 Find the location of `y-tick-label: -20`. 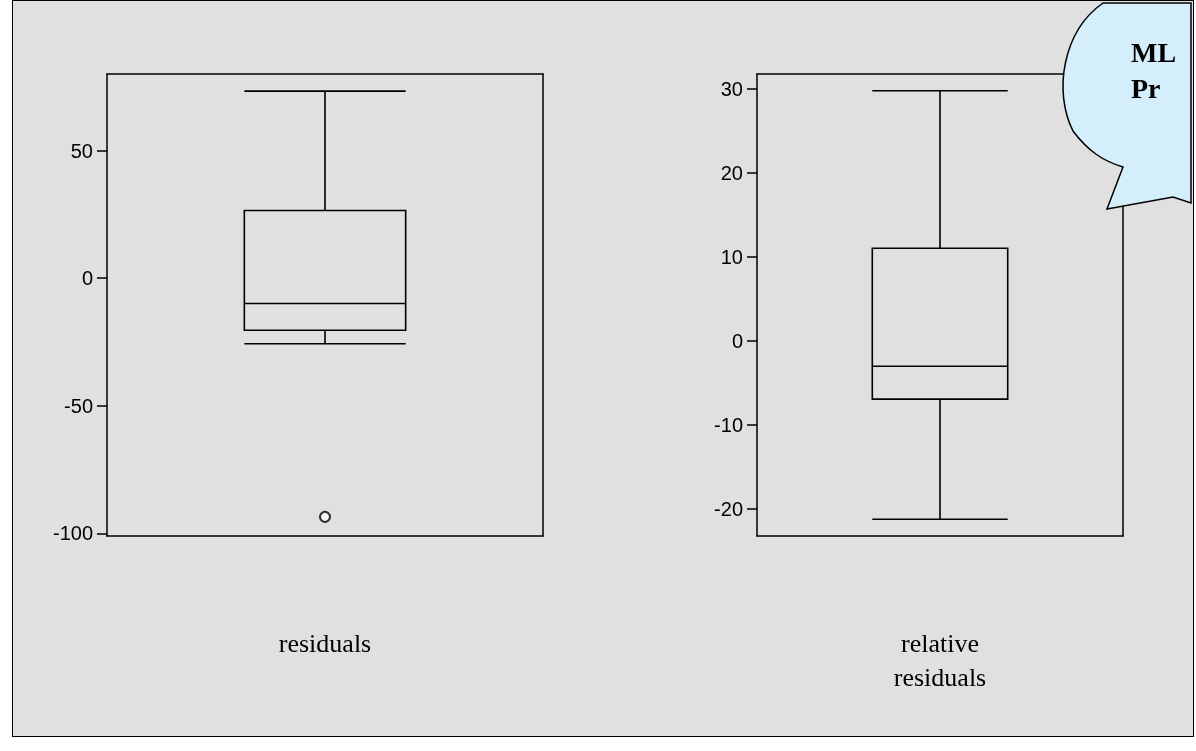

y-tick-label: -20 is located at coordinates (728, 509).